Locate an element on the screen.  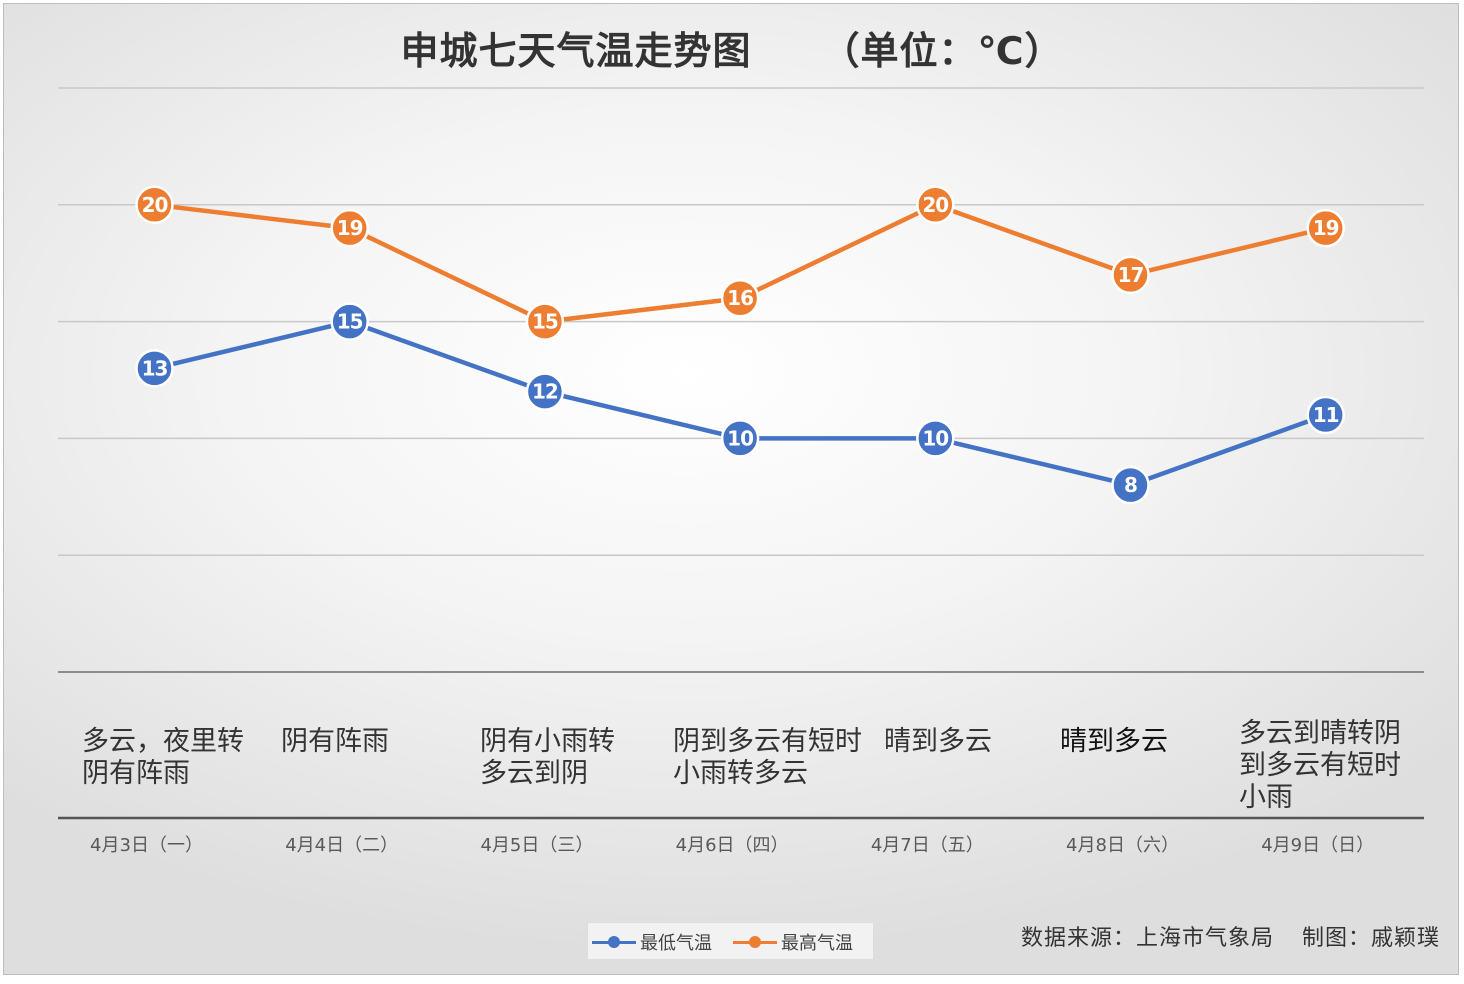
data-source: 数据来源：上海市气象局 is located at coordinates (1147, 938).